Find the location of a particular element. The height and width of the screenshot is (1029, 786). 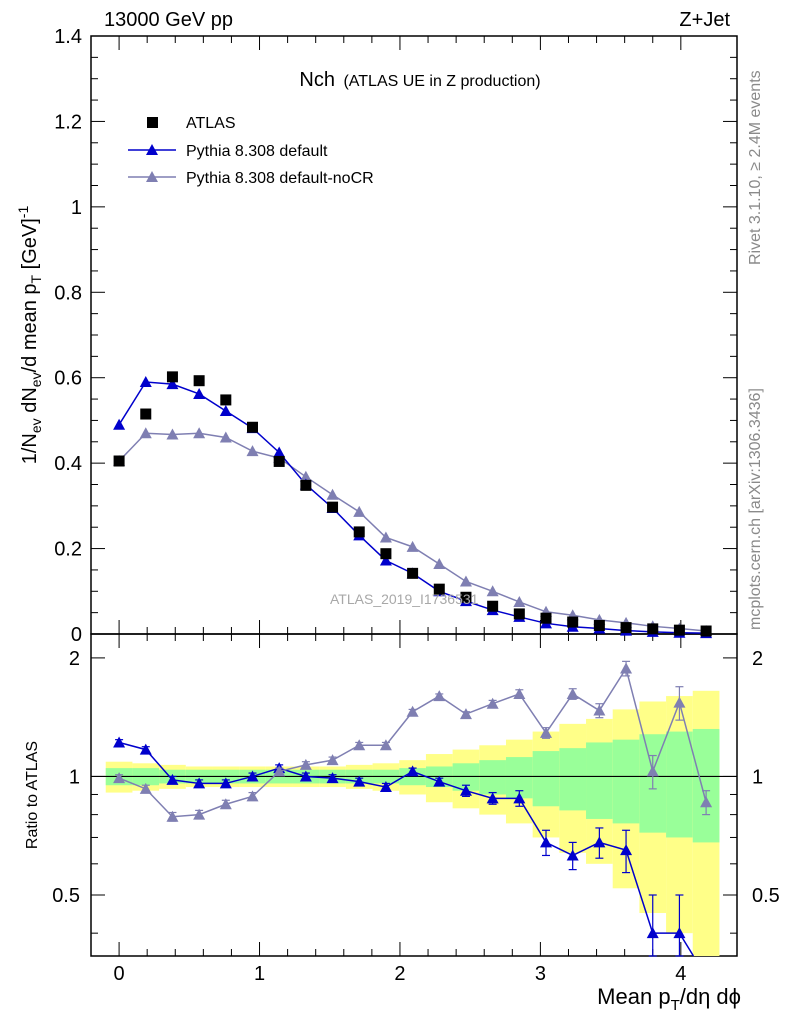

plot-title-main: Nch is located at coordinates (317, 80).